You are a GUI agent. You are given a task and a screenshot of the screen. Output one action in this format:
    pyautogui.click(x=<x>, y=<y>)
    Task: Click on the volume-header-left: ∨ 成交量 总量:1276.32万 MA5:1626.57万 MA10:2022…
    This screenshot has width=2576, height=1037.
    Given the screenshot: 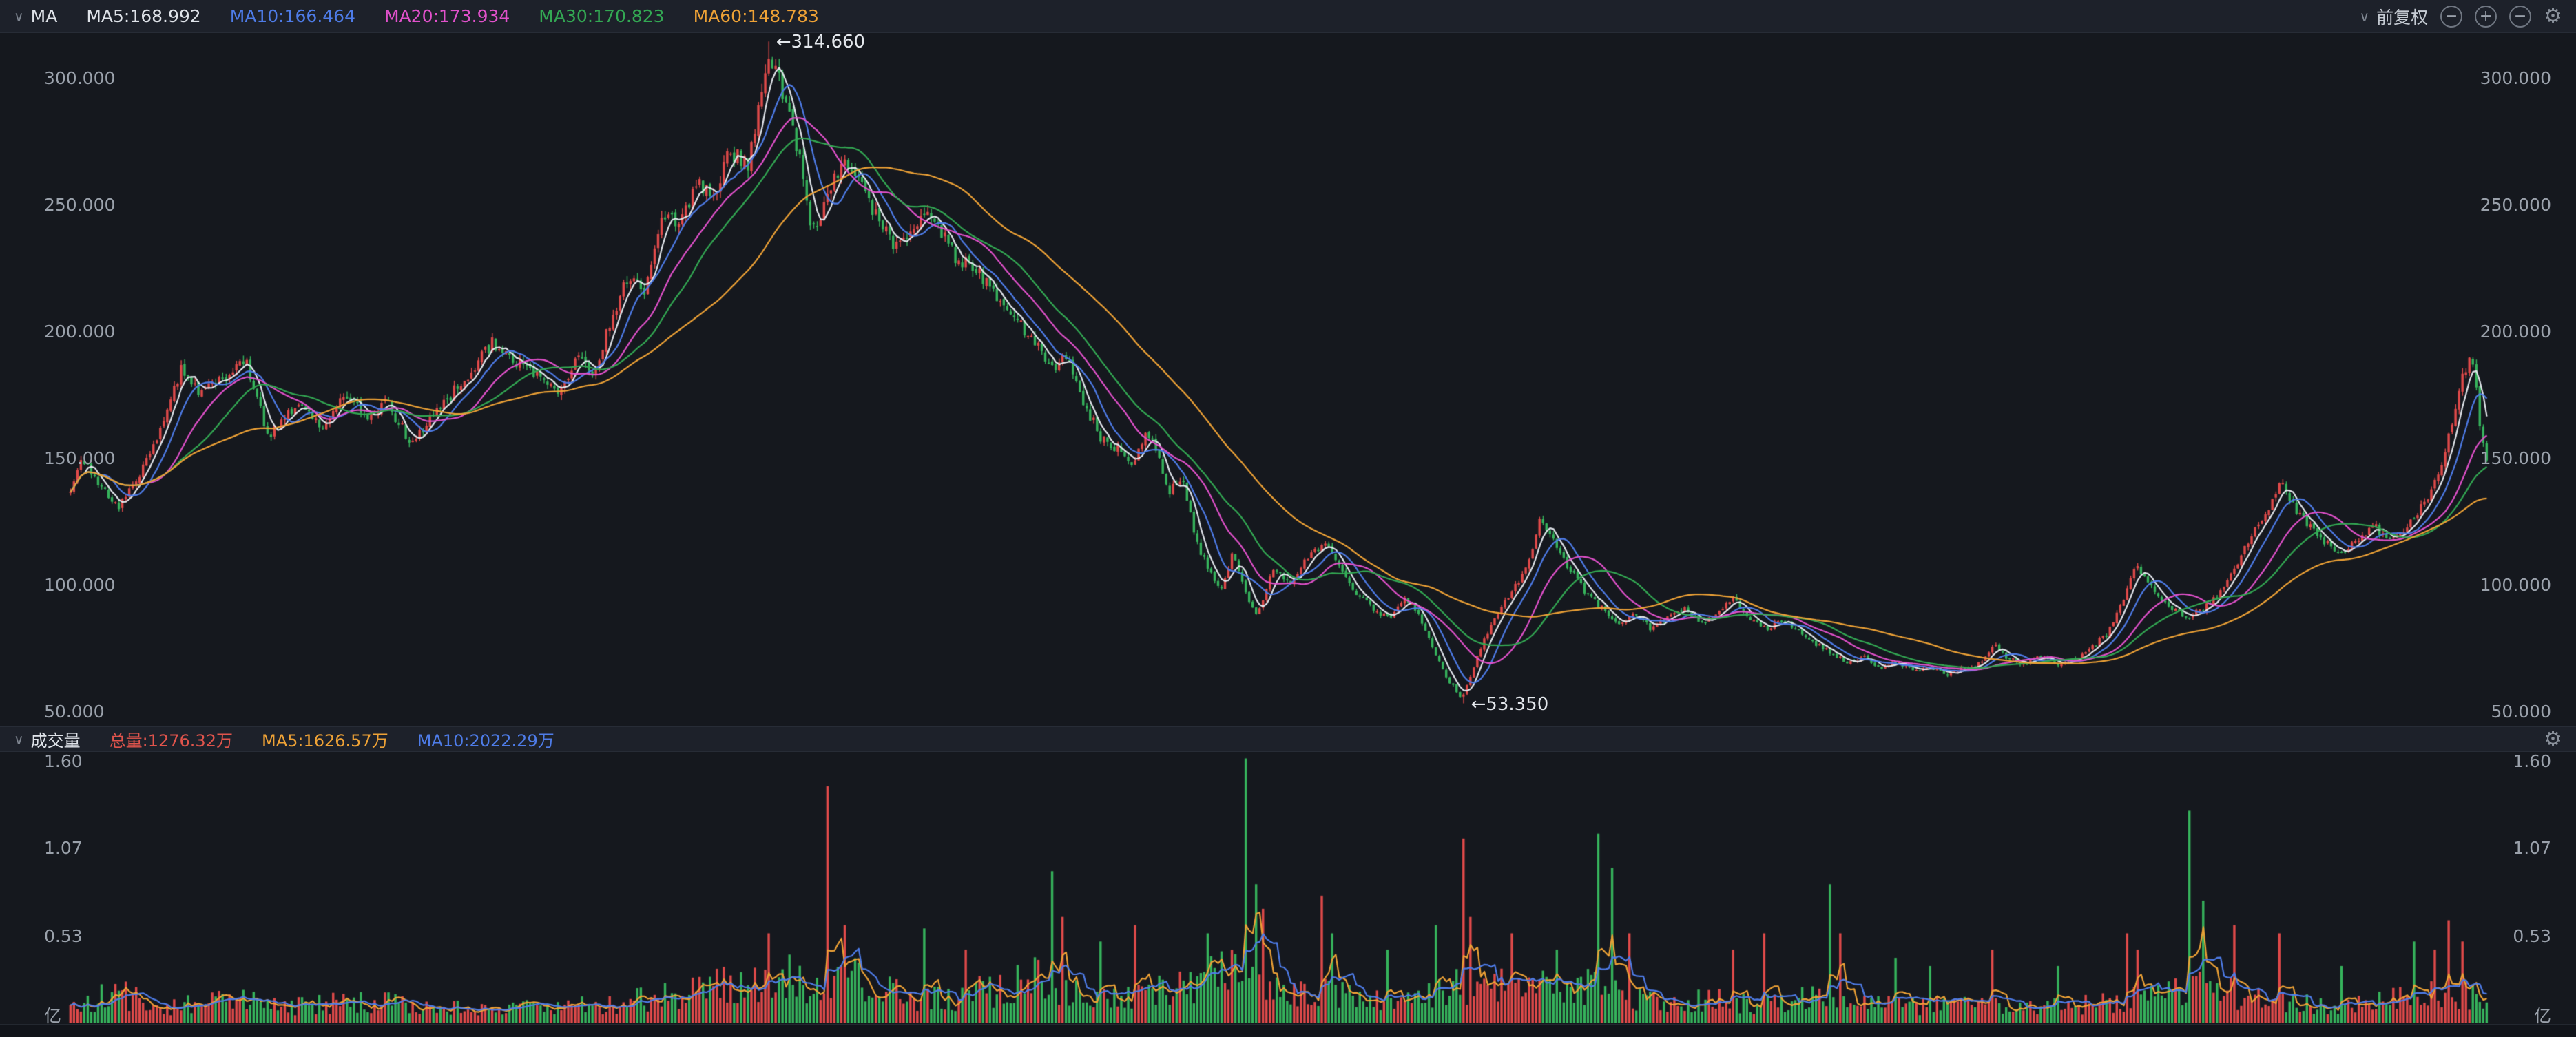 What is the action you would take?
    pyautogui.click(x=284, y=739)
    